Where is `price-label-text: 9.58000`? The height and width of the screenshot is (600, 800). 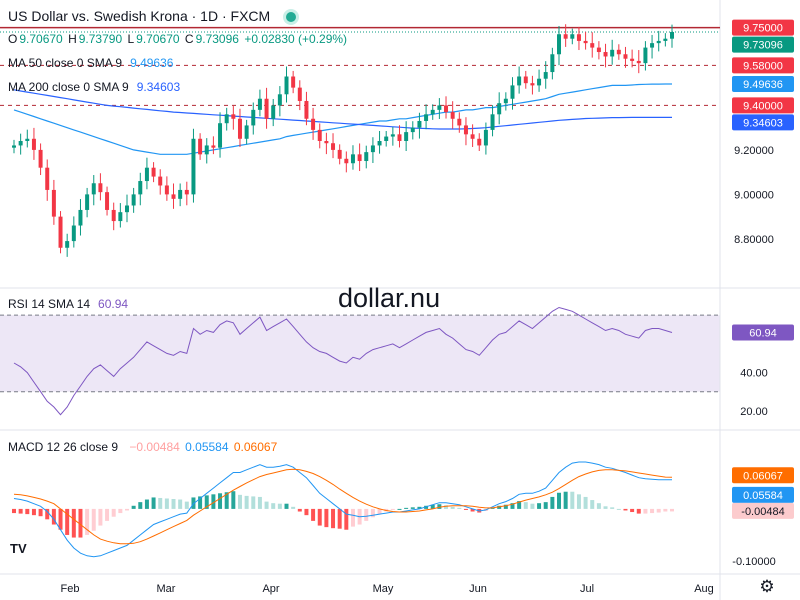
price-label-text: 9.58000 is located at coordinates (763, 66).